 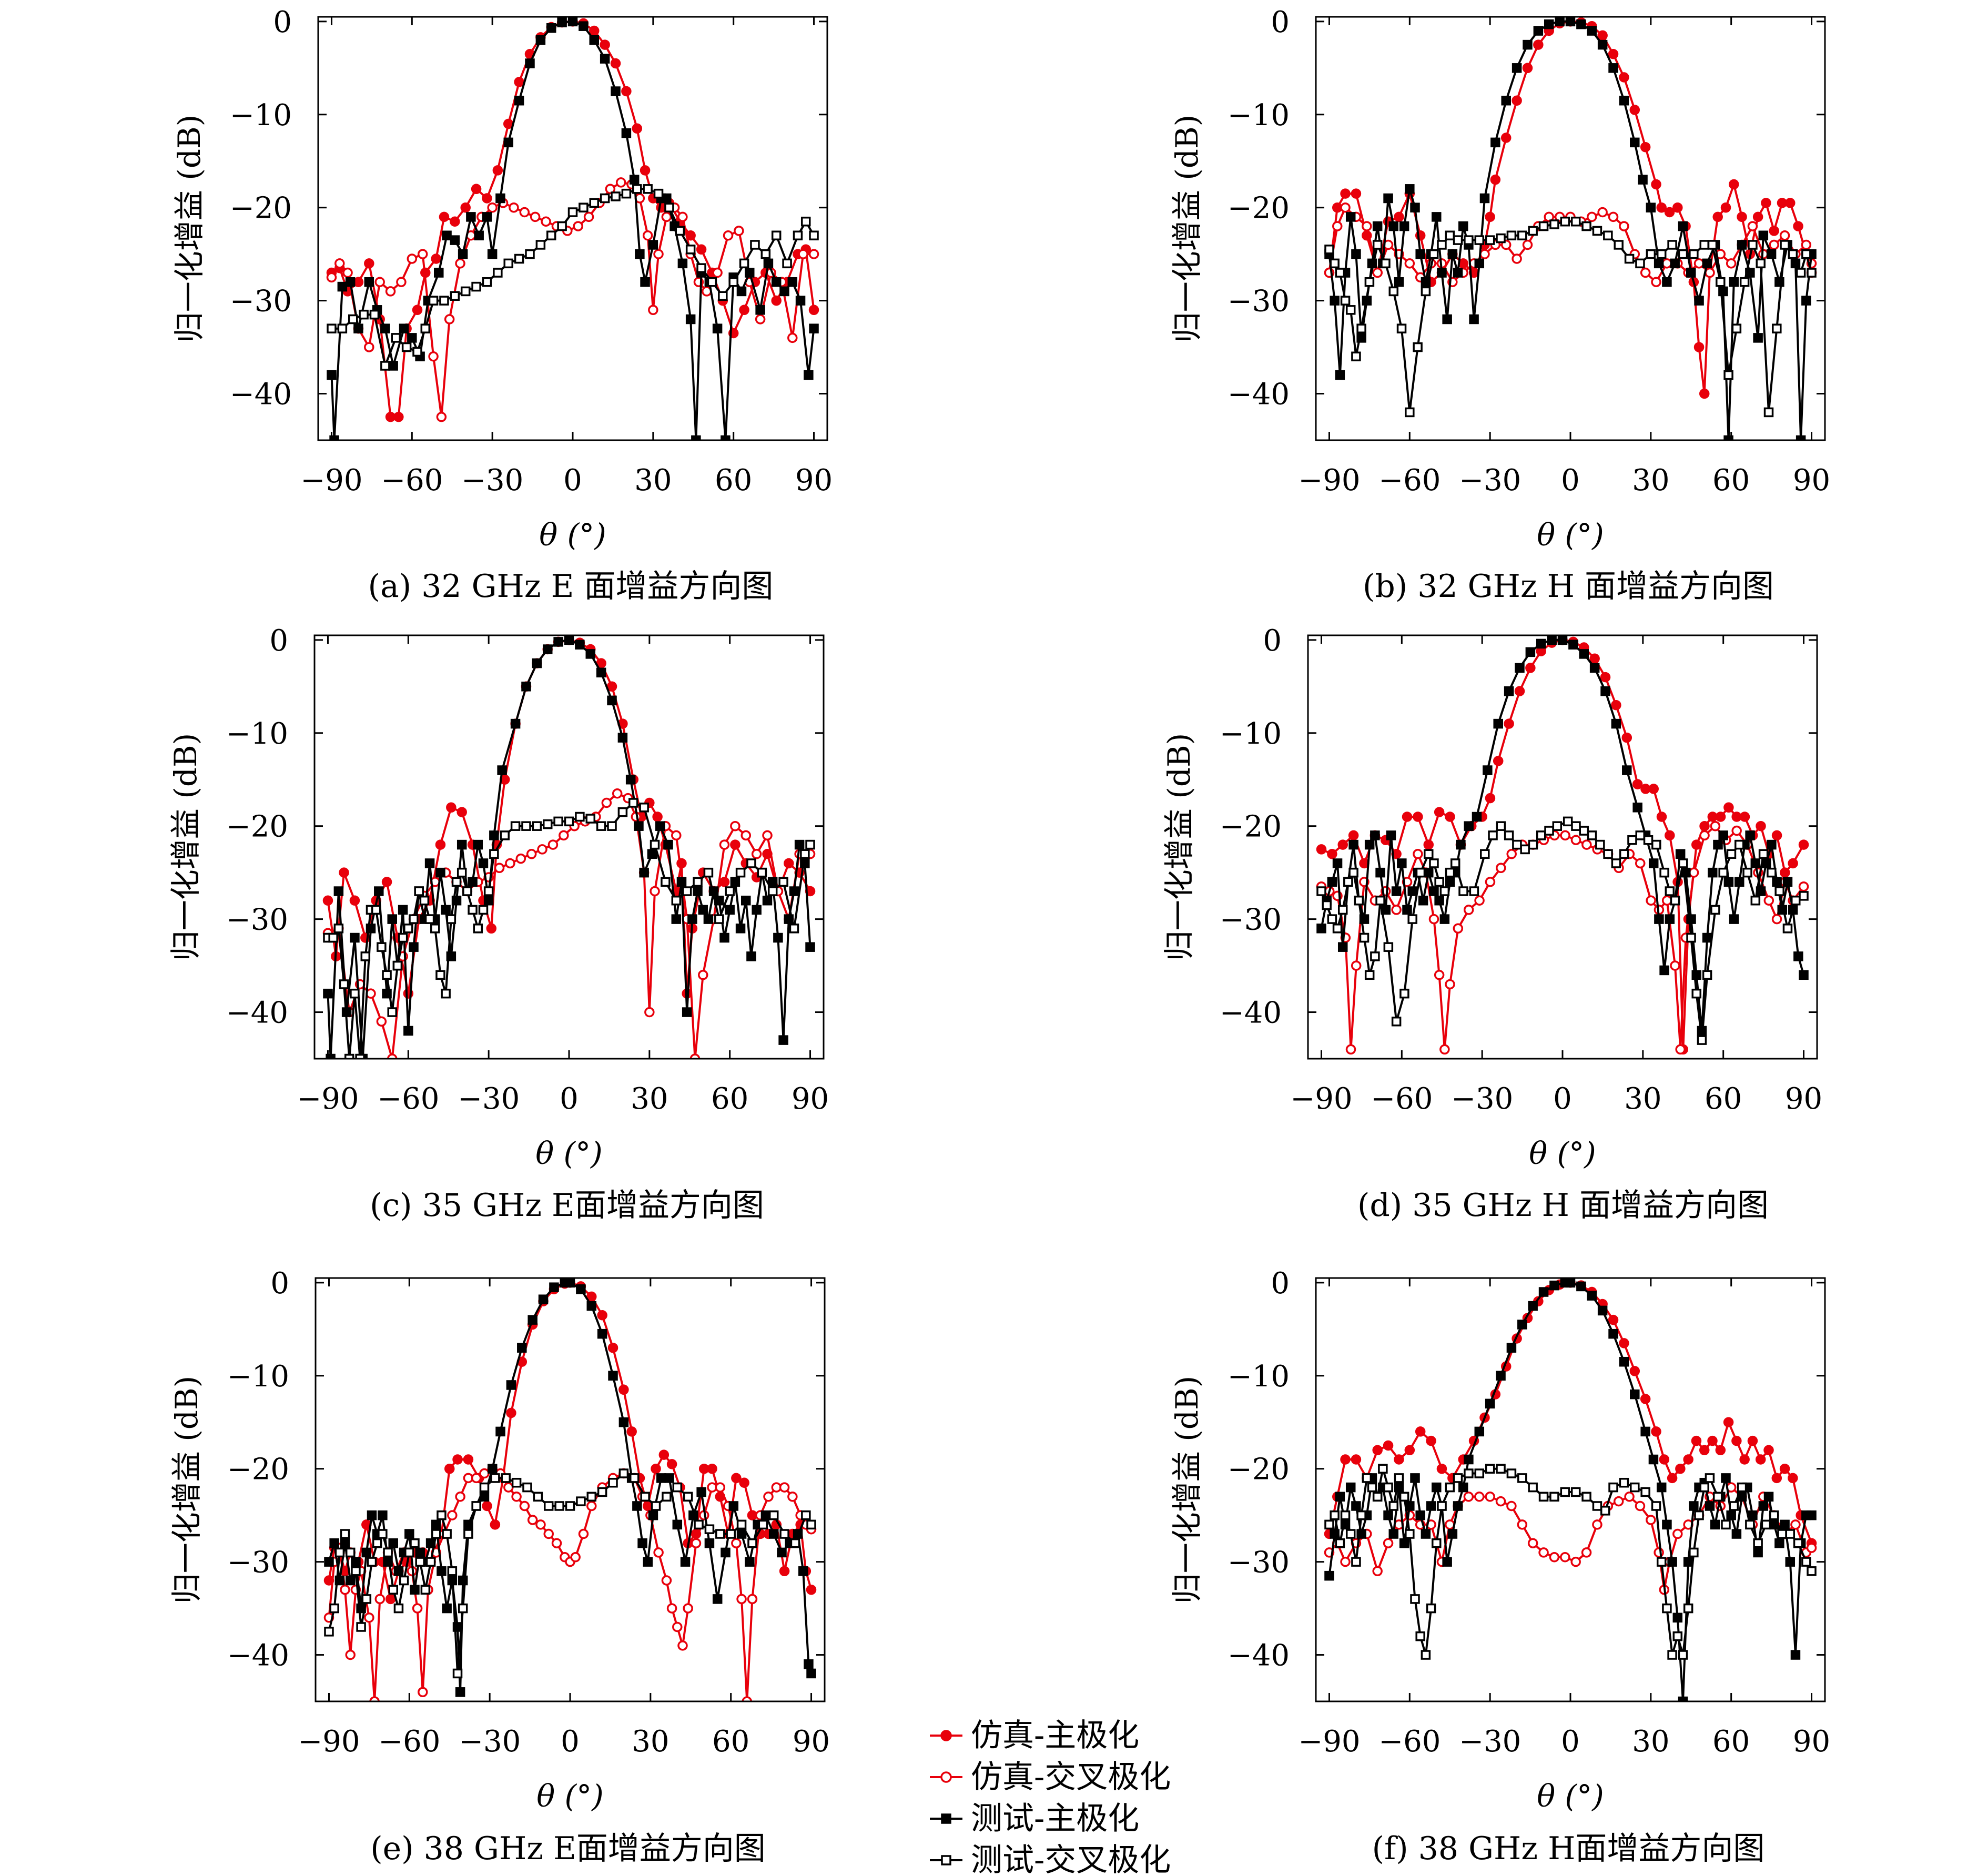 What do you see at coordinates (729, 1099) in the screenshot?
I see `x-tick-label: 60` at bounding box center [729, 1099].